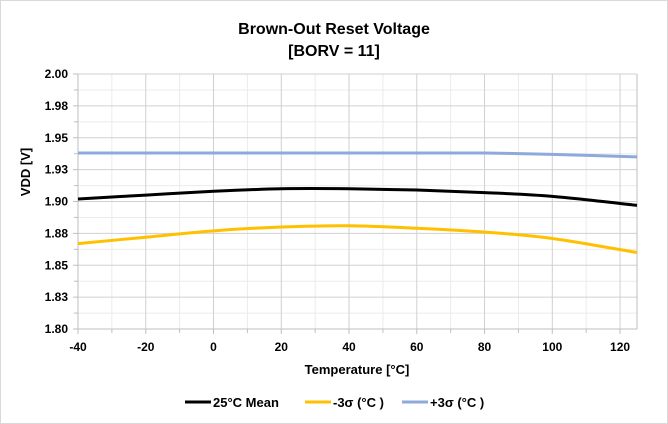 The height and width of the screenshot is (424, 668). What do you see at coordinates (246, 402) in the screenshot?
I see `legend-label-0: 25°C Mean` at bounding box center [246, 402].